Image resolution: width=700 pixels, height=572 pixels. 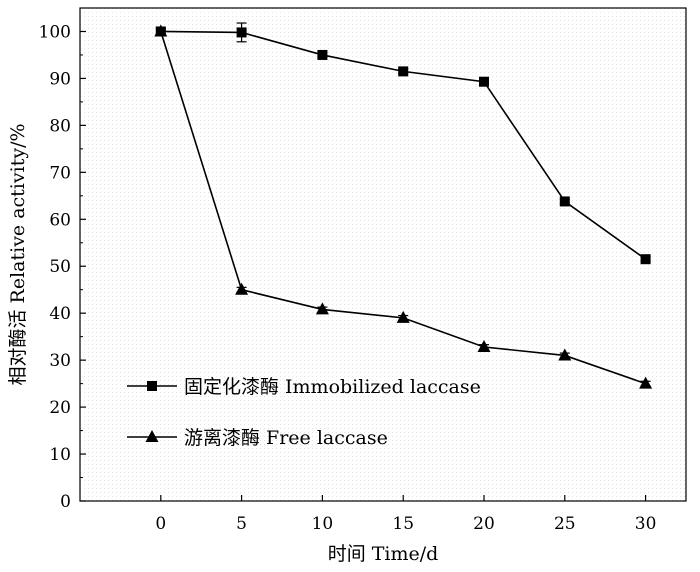 What do you see at coordinates (241, 524) in the screenshot?
I see `x-tick-label: 5` at bounding box center [241, 524].